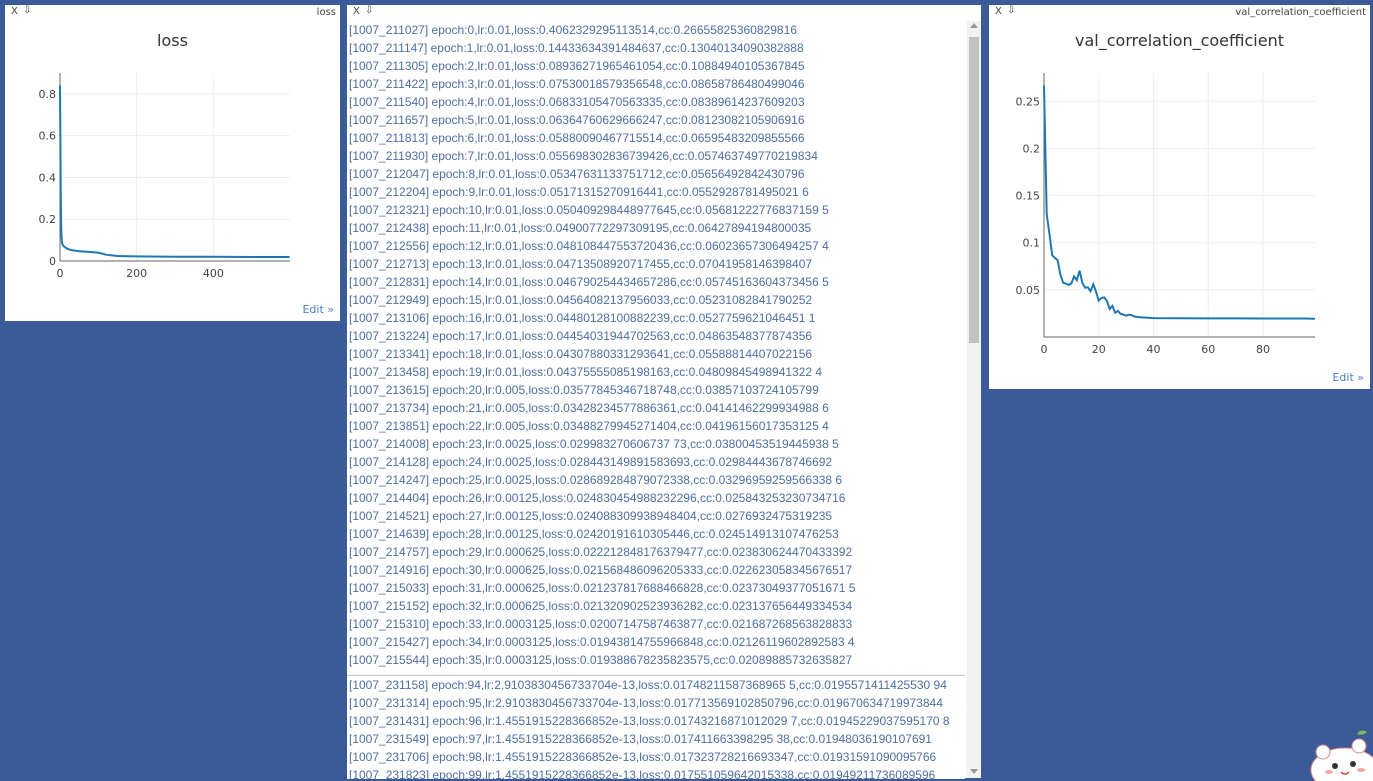 This screenshot has height=781, width=1373. What do you see at coordinates (172, 40) in the screenshot?
I see `chart-title: loss` at bounding box center [172, 40].